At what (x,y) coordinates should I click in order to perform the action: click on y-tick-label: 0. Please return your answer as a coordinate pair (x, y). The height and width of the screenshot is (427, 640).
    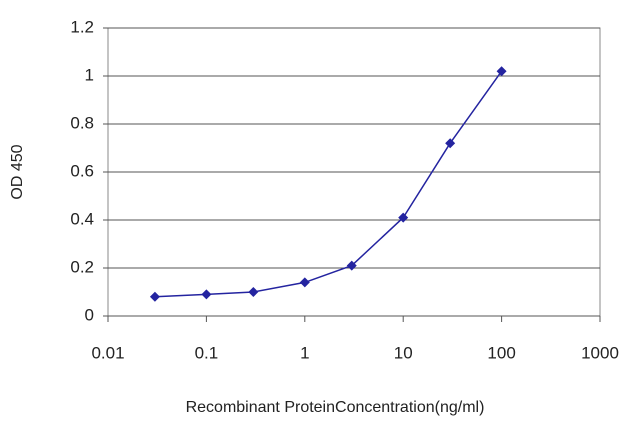
    Looking at the image, I should click on (89, 314).